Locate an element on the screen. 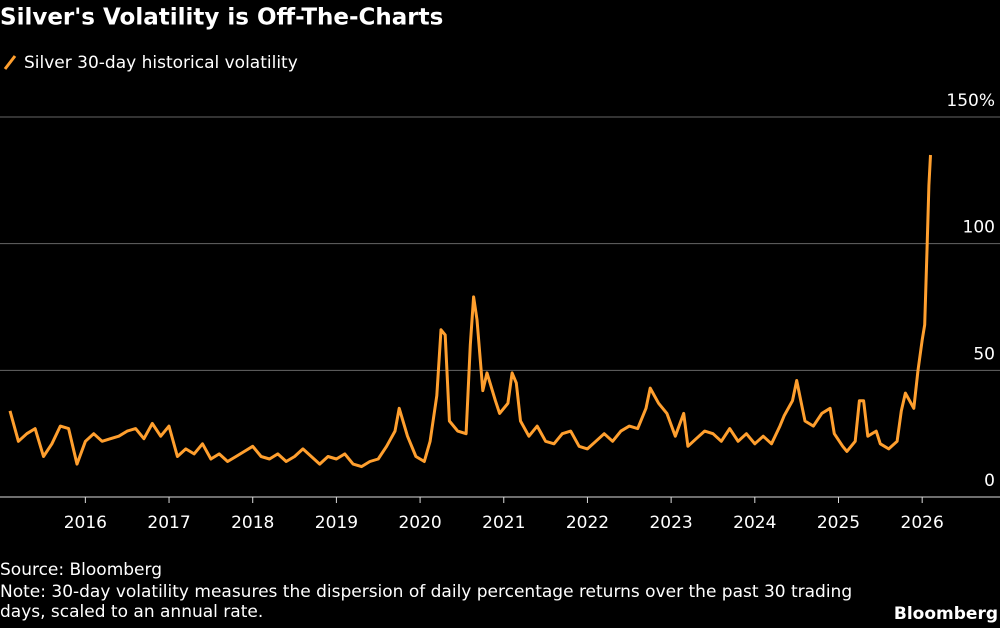 The height and width of the screenshot is (628, 1000). x-tick-label: 2016 is located at coordinates (85, 523).